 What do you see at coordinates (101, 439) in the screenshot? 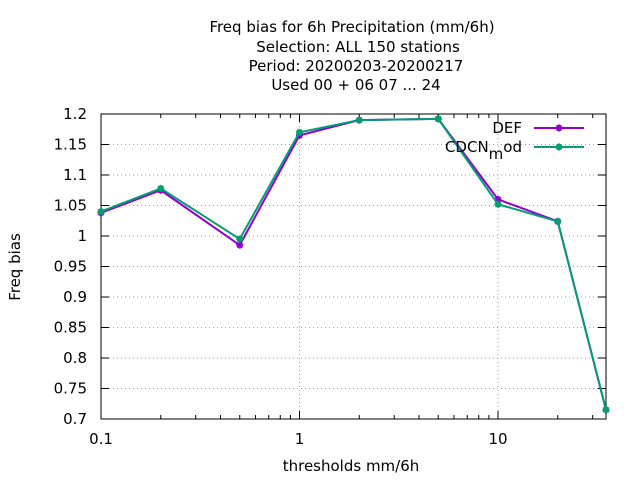
I see `x-tick-label: 0.1` at bounding box center [101, 439].